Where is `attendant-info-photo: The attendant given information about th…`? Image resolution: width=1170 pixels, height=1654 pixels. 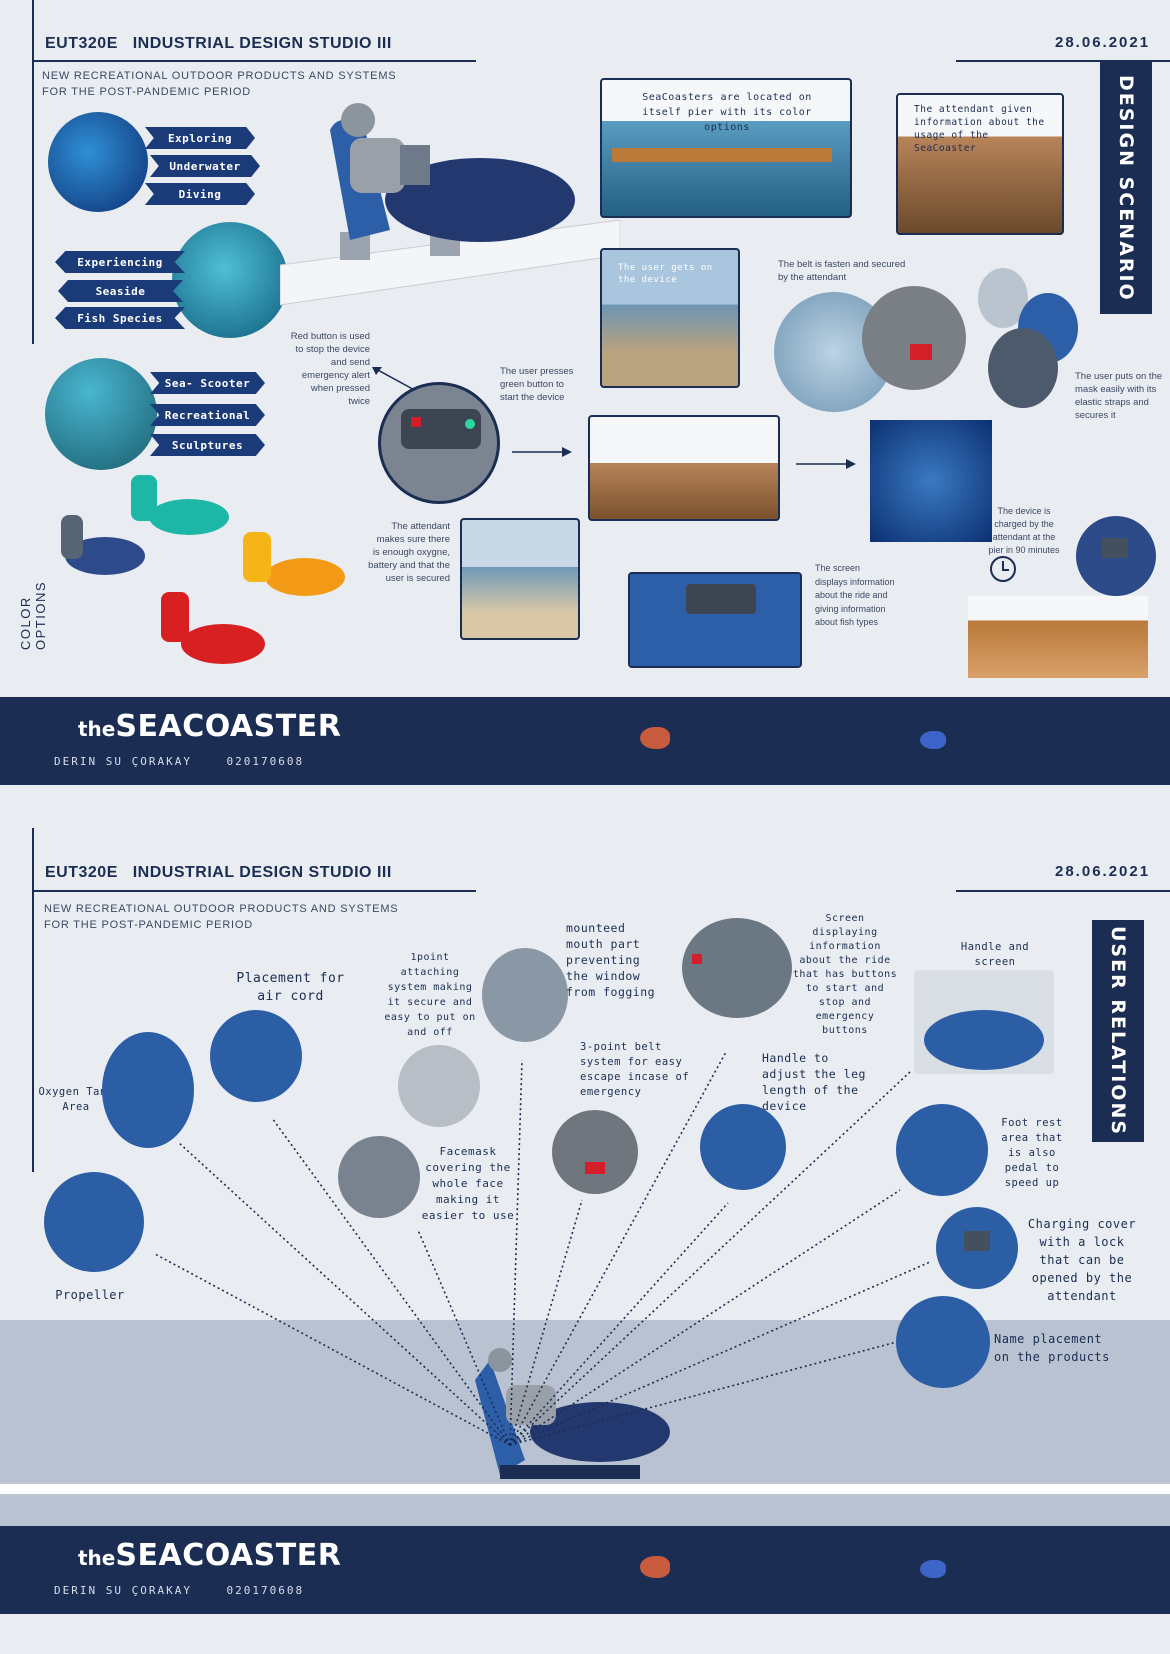
attendant-info-photo: The attendant given information about th… is located at coordinates (980, 164).